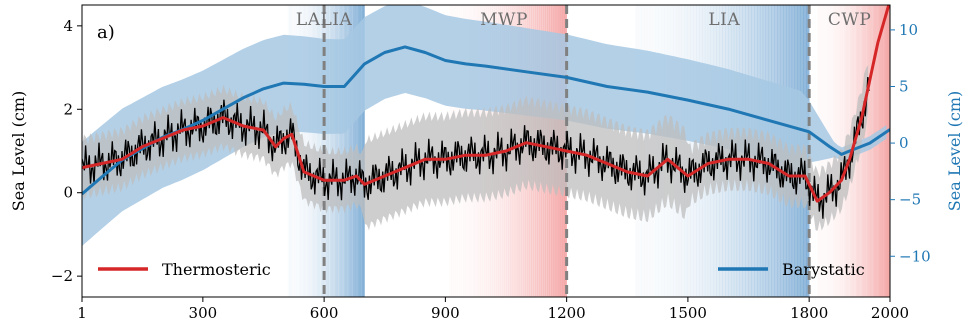 This screenshot has width=974, height=336. What do you see at coordinates (324, 313) in the screenshot?
I see `x-tick-label-600: 600` at bounding box center [324, 313].